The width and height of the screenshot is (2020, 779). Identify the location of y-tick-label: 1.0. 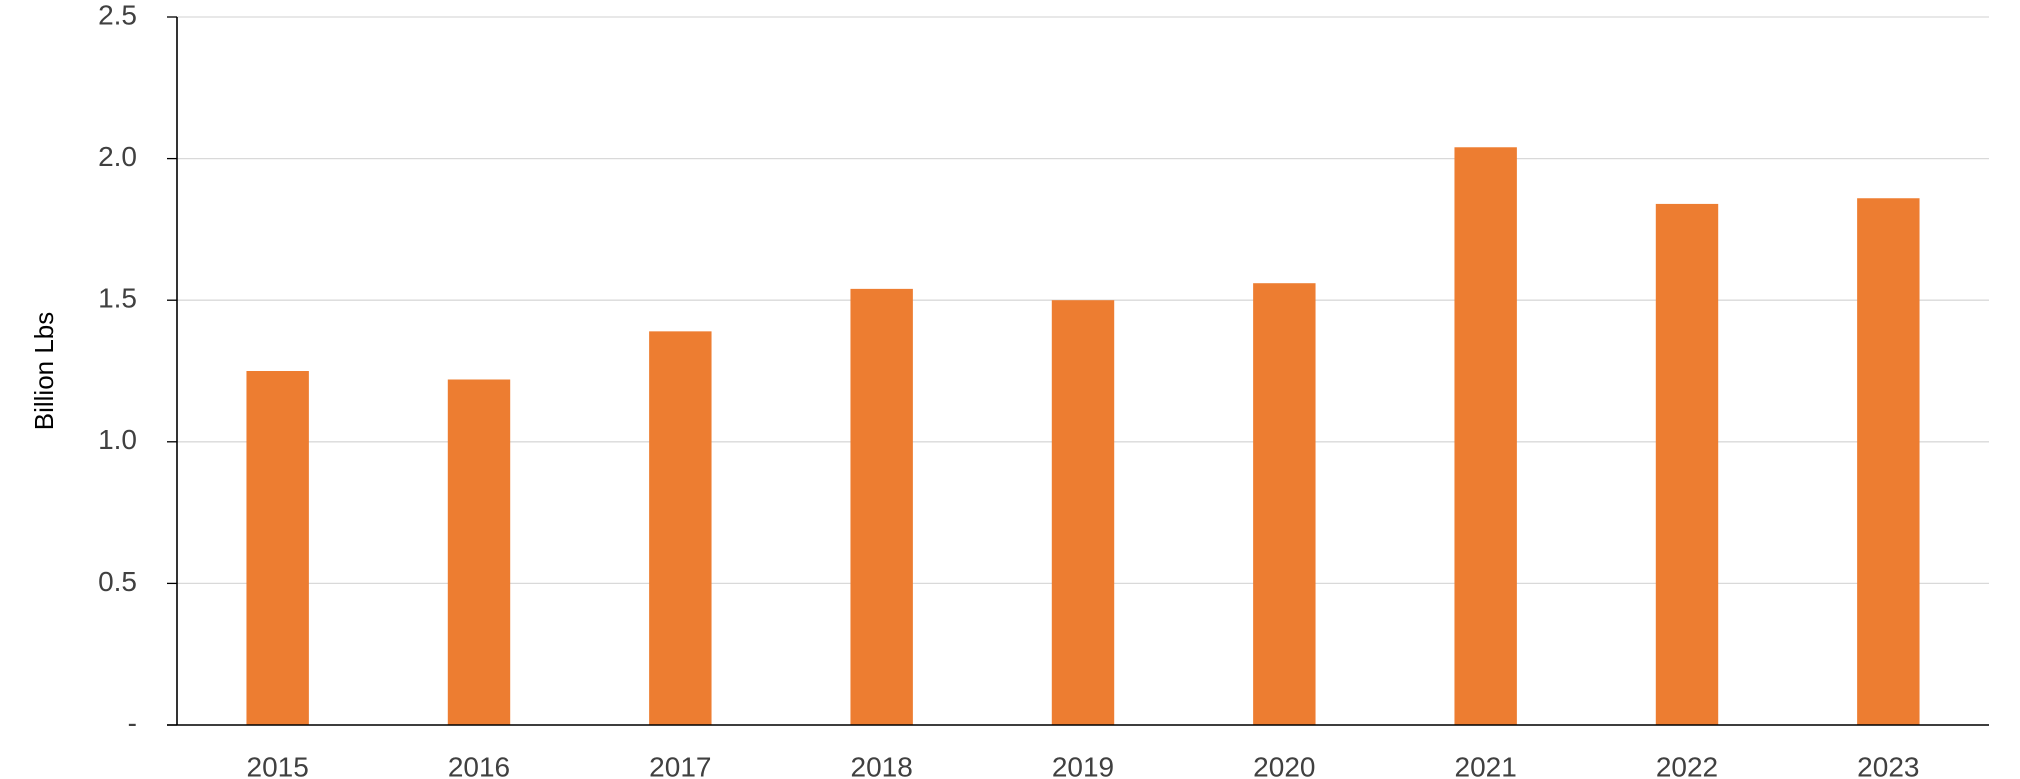
(117, 439).